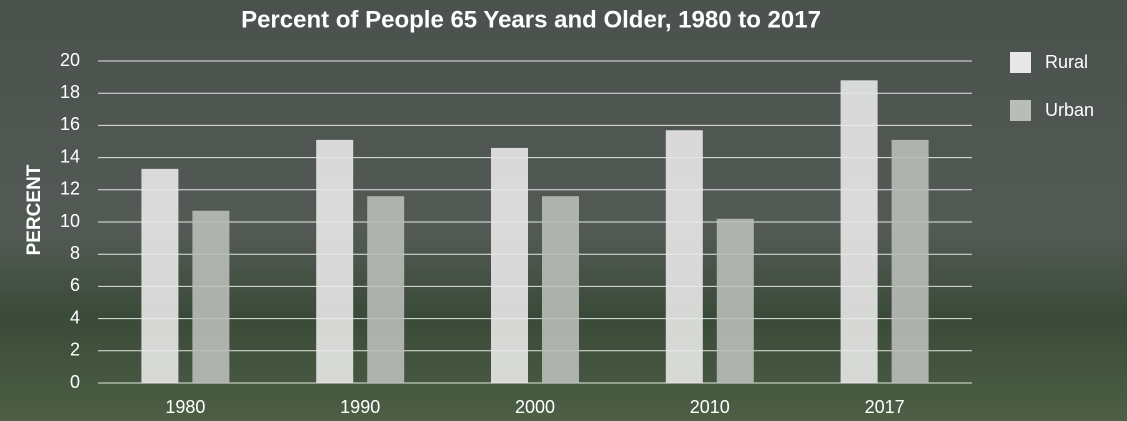  What do you see at coordinates (70, 124) in the screenshot?
I see `y-tick-label: 16` at bounding box center [70, 124].